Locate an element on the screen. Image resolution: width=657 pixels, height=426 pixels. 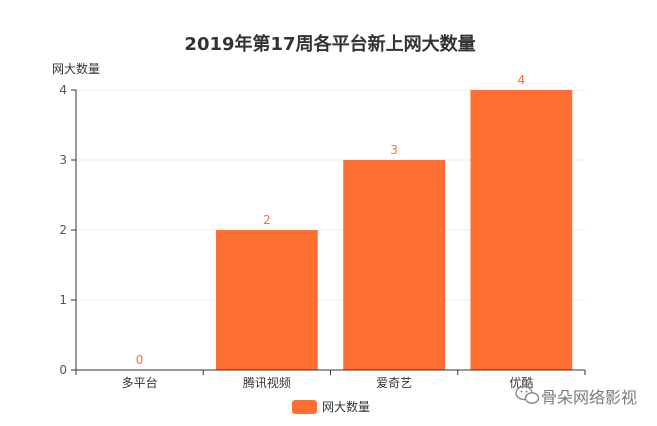
y-tick-label: 4 is located at coordinates (63, 90).